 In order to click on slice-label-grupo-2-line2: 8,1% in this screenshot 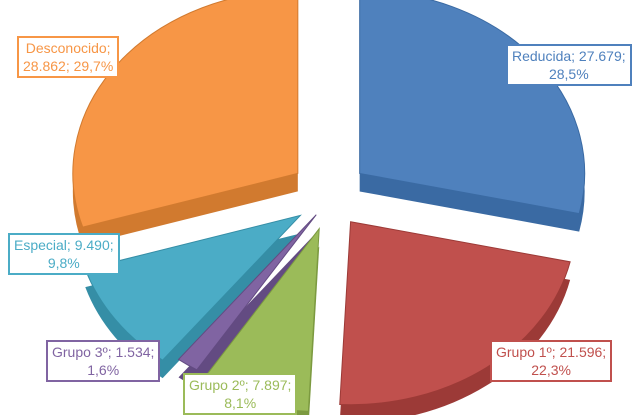, I will do `click(240, 403)`.